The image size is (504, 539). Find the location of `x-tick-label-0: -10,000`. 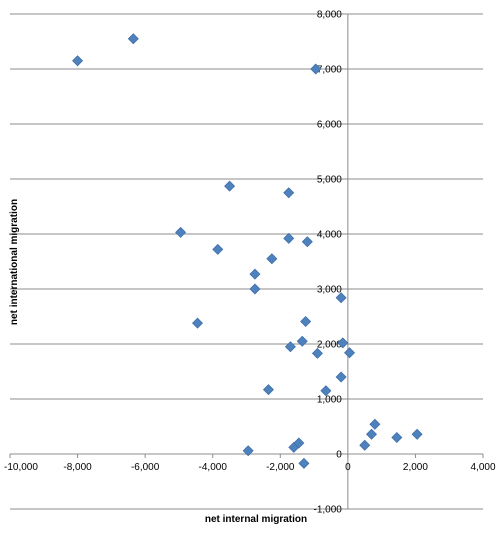

x-tick-label-0: -10,000 is located at coordinates (21, 467).